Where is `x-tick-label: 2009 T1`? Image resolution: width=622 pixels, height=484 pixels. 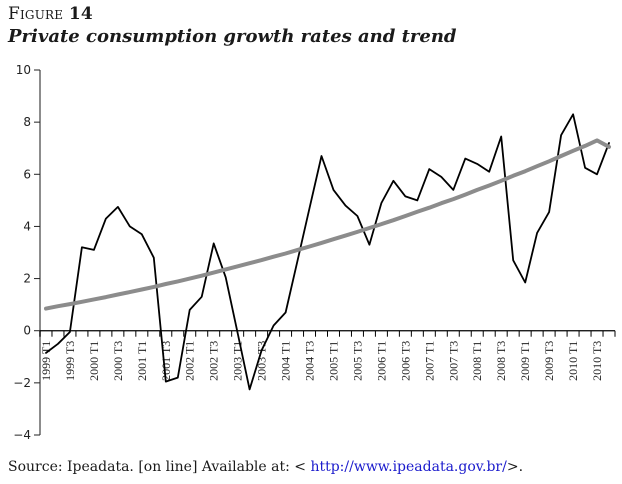 x-tick-label: 2009 T1 is located at coordinates (525, 361).